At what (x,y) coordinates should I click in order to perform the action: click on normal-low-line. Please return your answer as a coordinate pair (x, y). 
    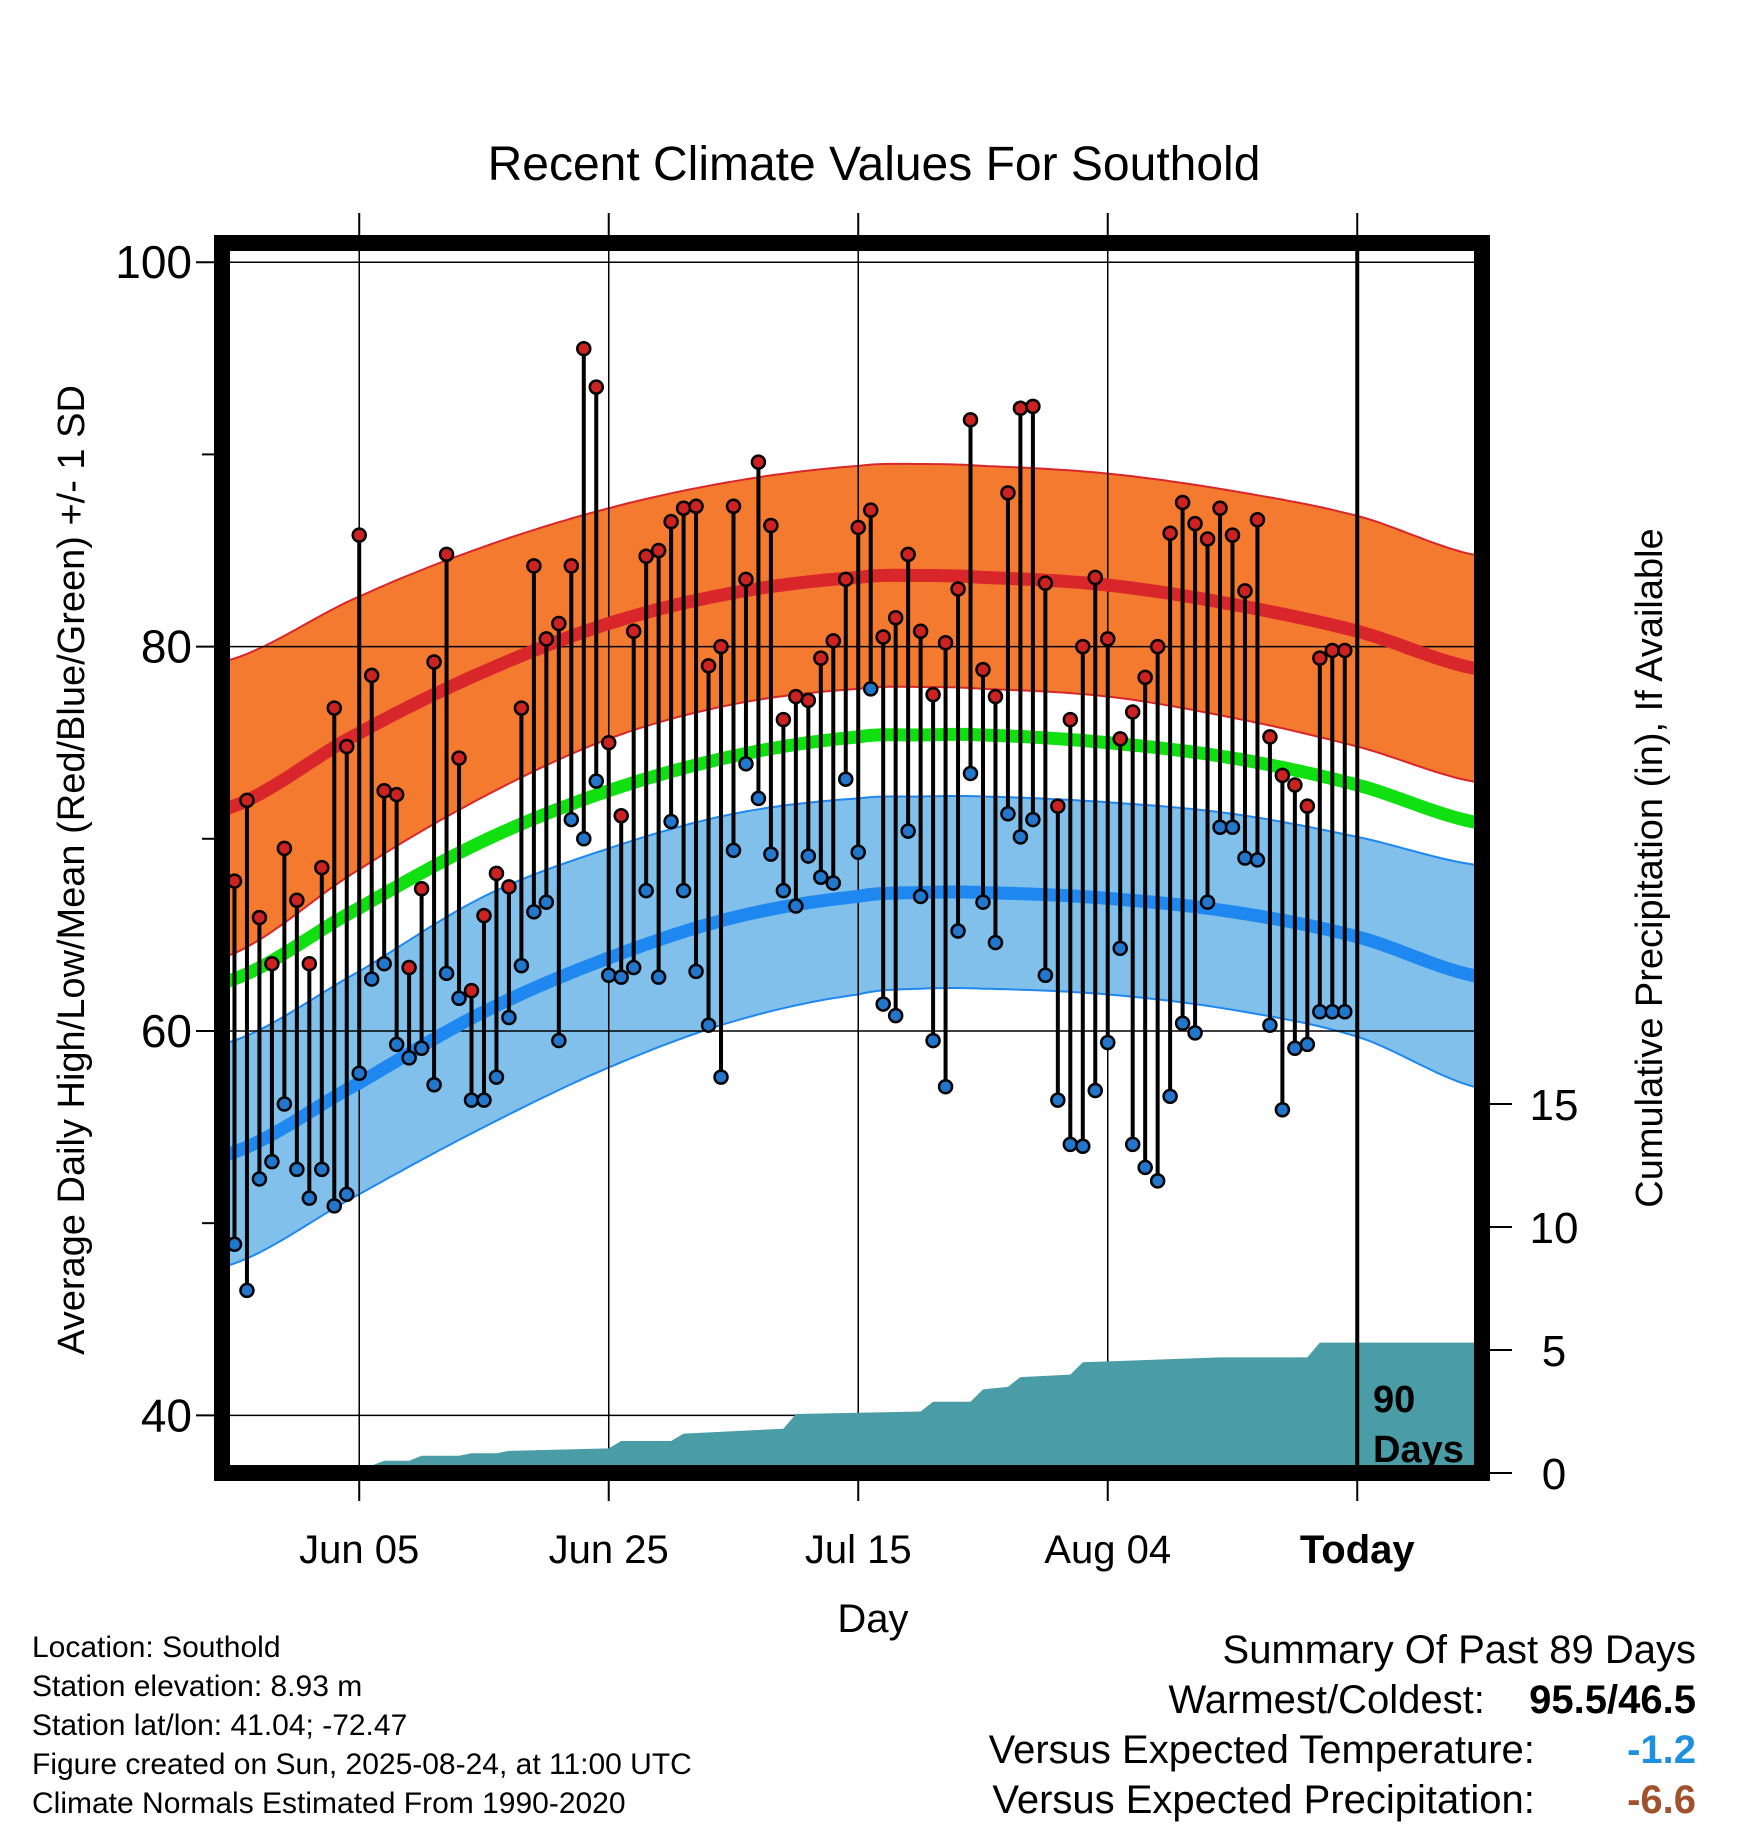
    Looking at the image, I should click on (852, 1024).